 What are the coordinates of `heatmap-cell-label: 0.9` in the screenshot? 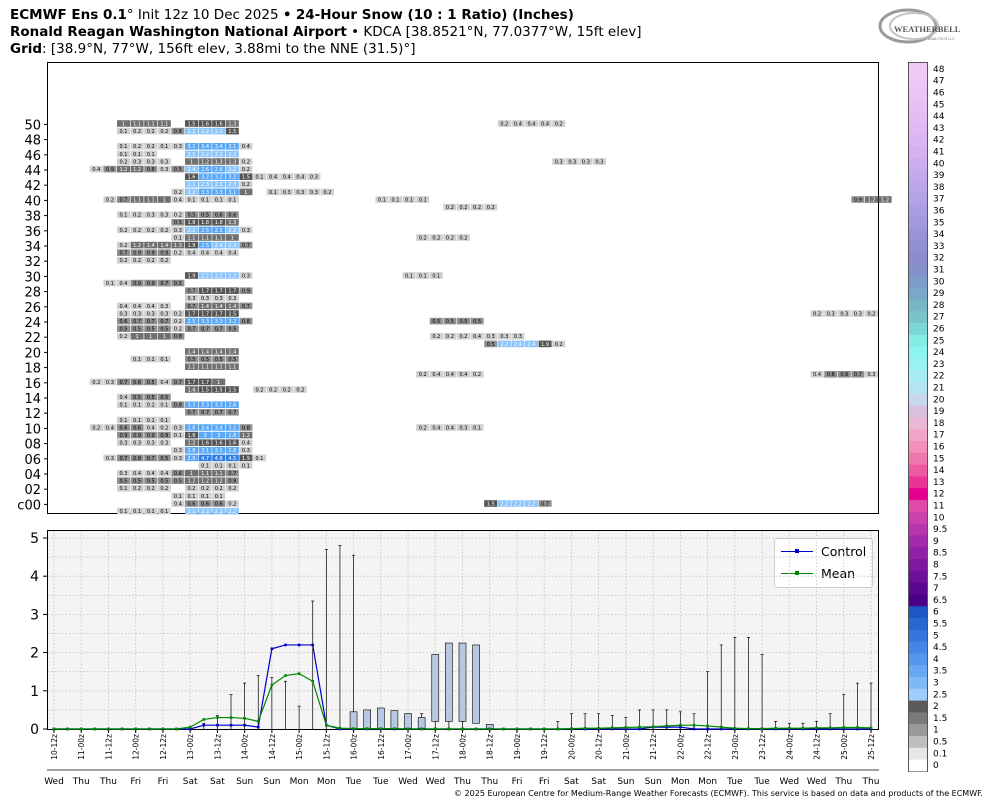 It's located at (151, 254).